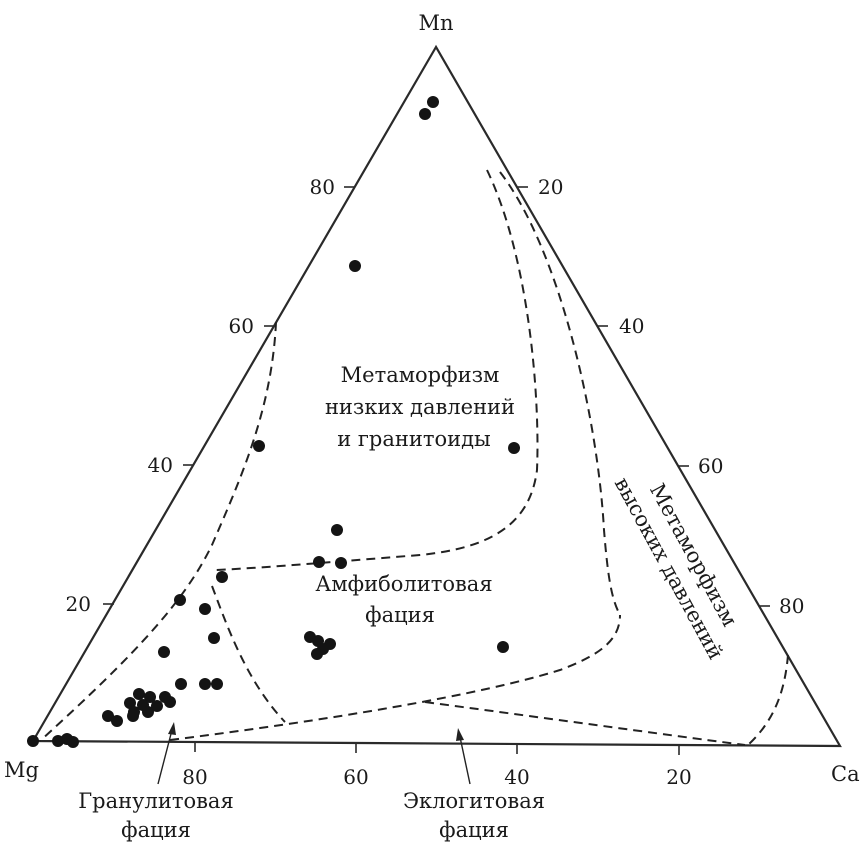  I want to click on vertex-label-mg: Mg, so click(21, 770).